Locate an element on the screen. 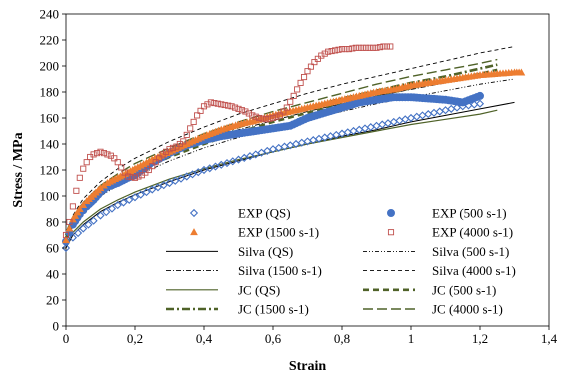 The image size is (561, 378). y-tick-label: 140 is located at coordinates (50, 144).